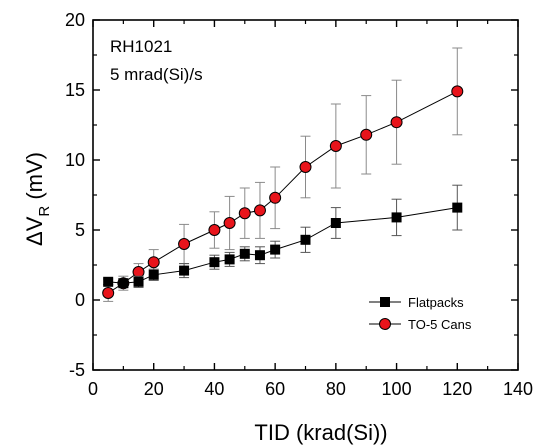 Image resolution: width=549 pixels, height=447 pixels. I want to click on x-tick-label: 140, so click(518, 389).